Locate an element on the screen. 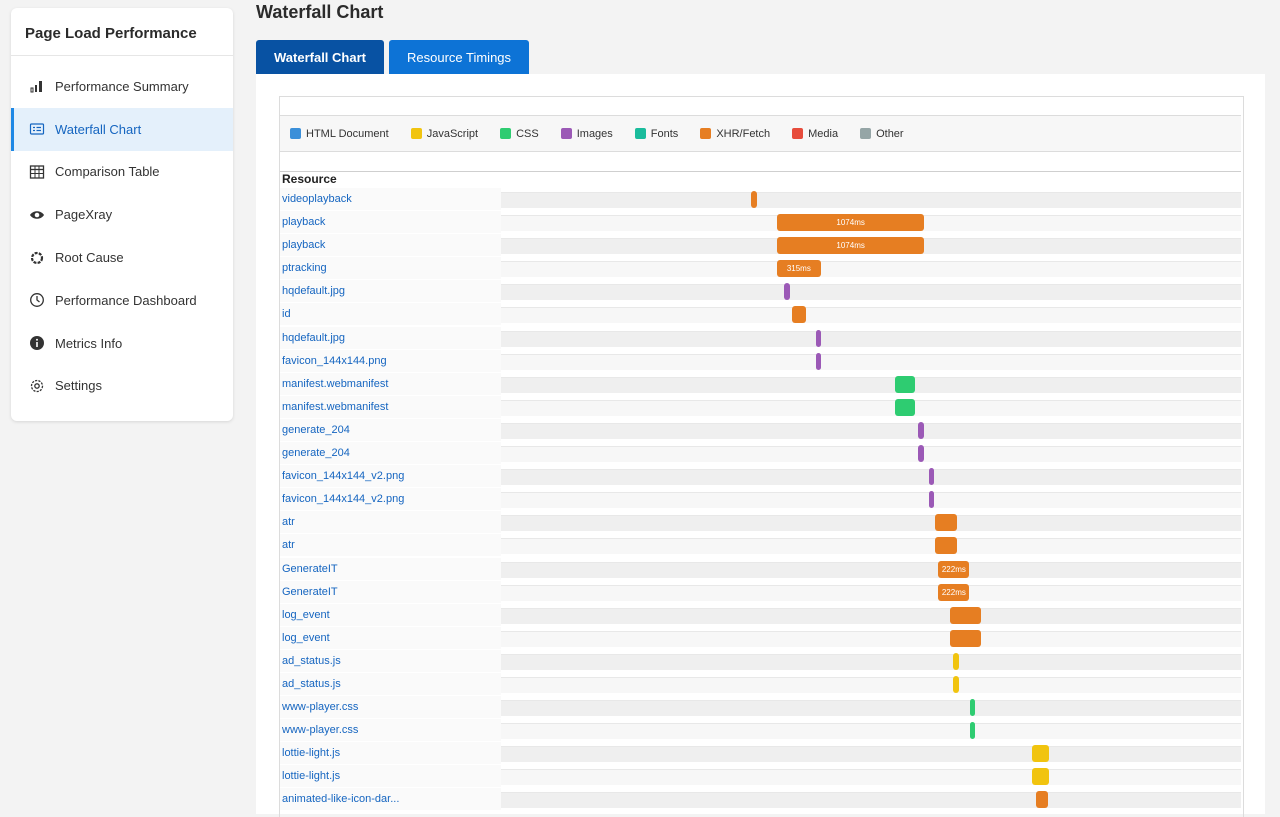 The height and width of the screenshot is (817, 1280). legend-label: JavaScript is located at coordinates (452, 133).